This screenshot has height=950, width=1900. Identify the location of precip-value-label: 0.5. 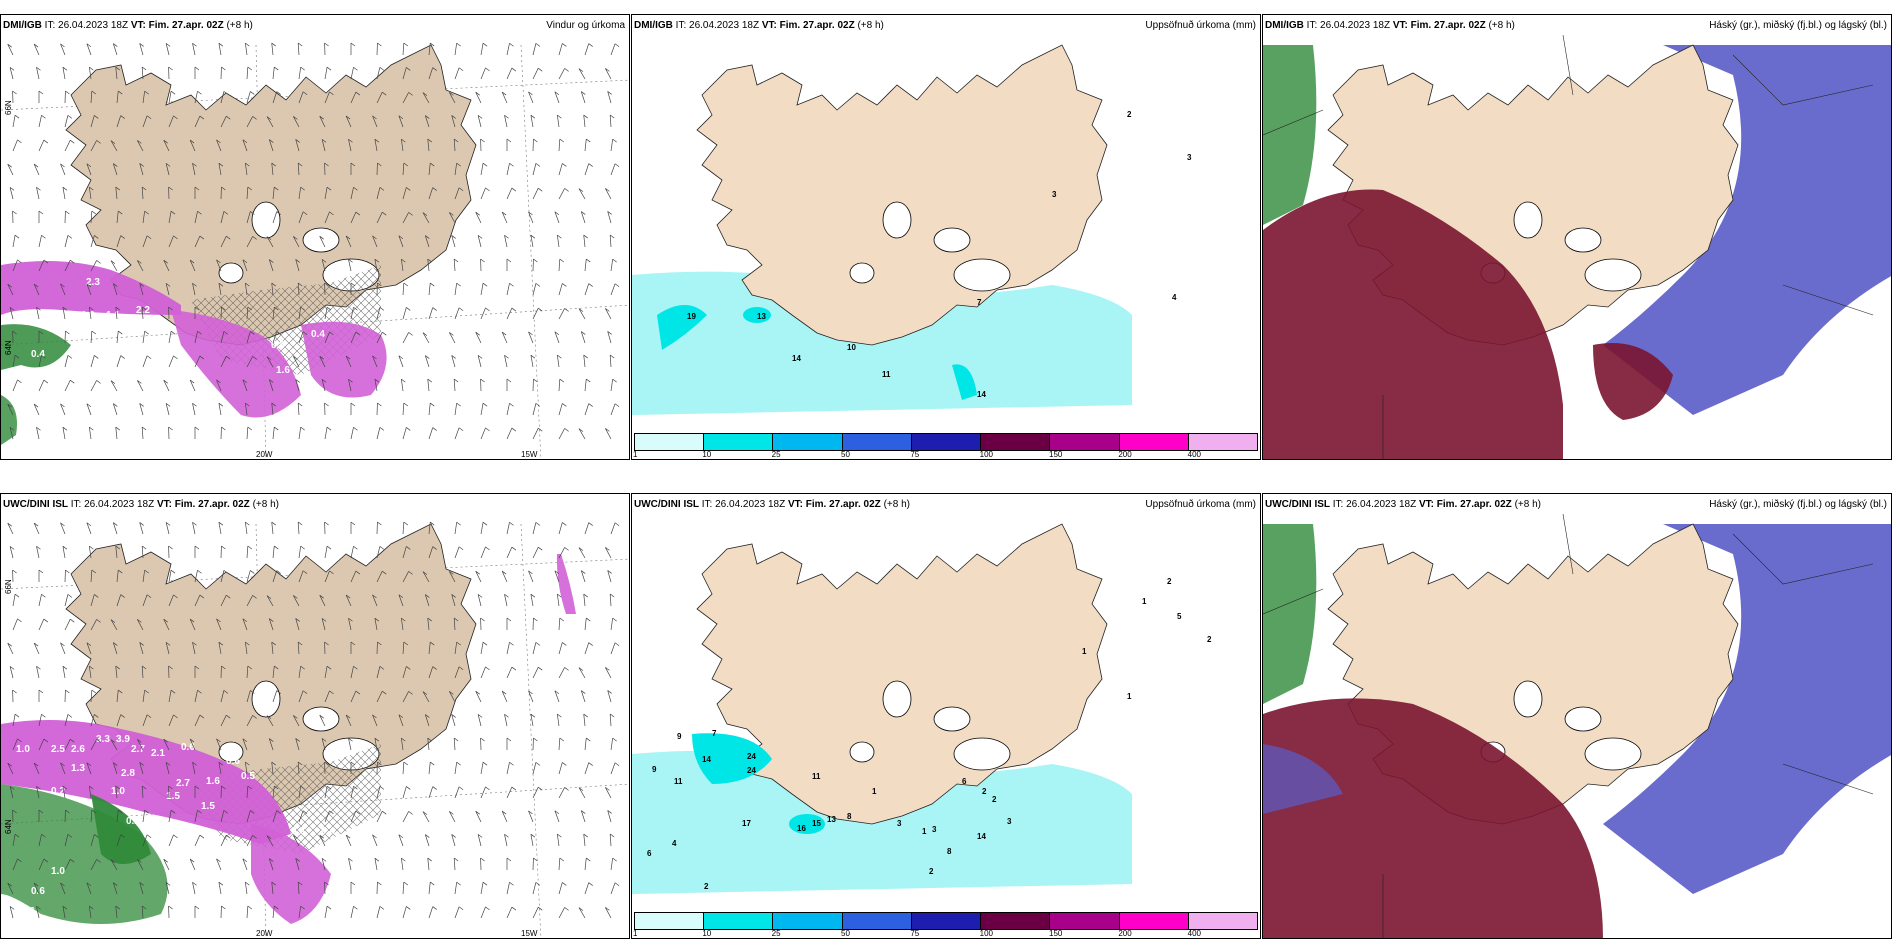
(248, 776).